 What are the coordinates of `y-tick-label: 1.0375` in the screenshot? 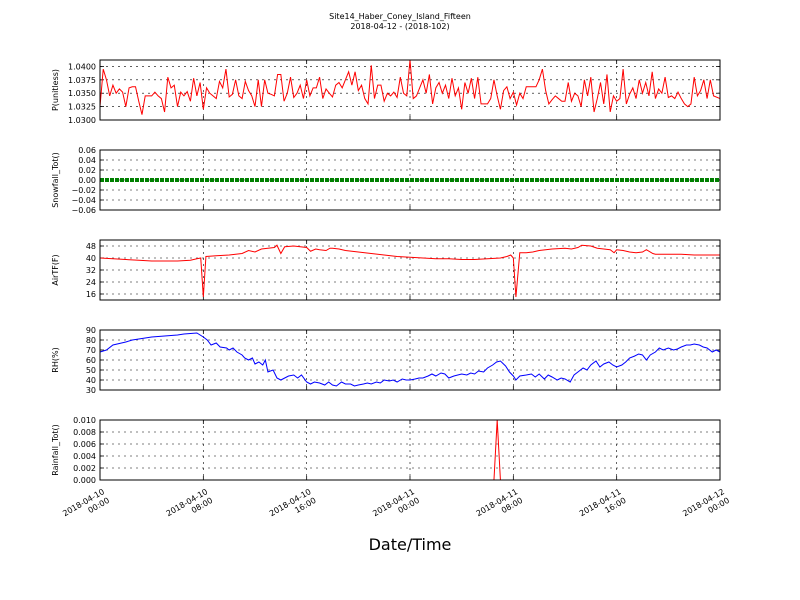 It's located at (82, 80).